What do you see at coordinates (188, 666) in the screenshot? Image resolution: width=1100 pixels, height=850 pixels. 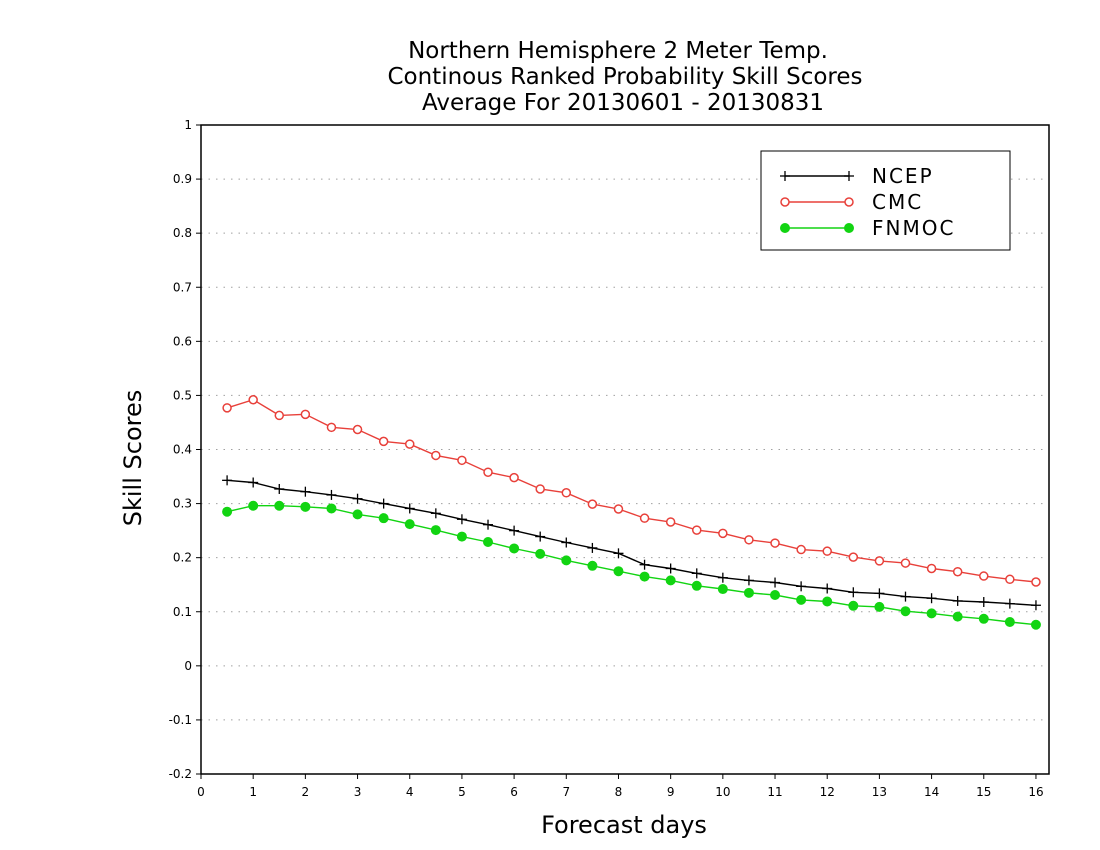 I see `y-tick-label: 0` at bounding box center [188, 666].